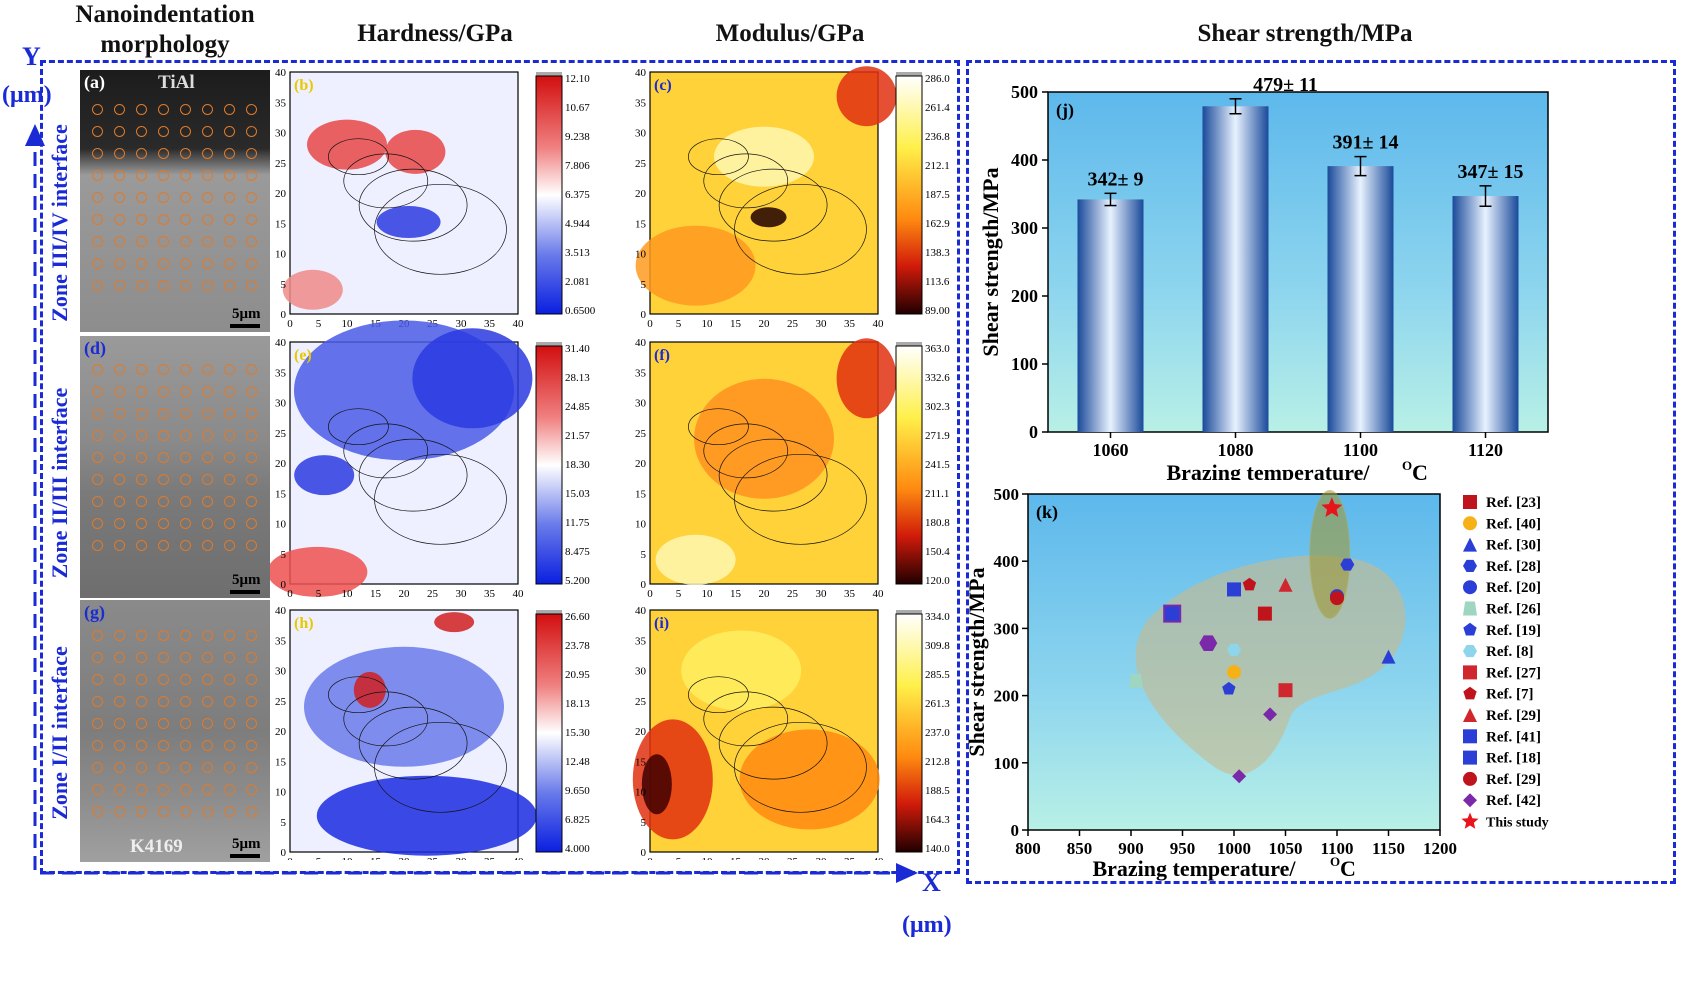 This screenshot has width=1684, height=984. I want to click on legend-label: Ref. [41], so click(1513, 737).